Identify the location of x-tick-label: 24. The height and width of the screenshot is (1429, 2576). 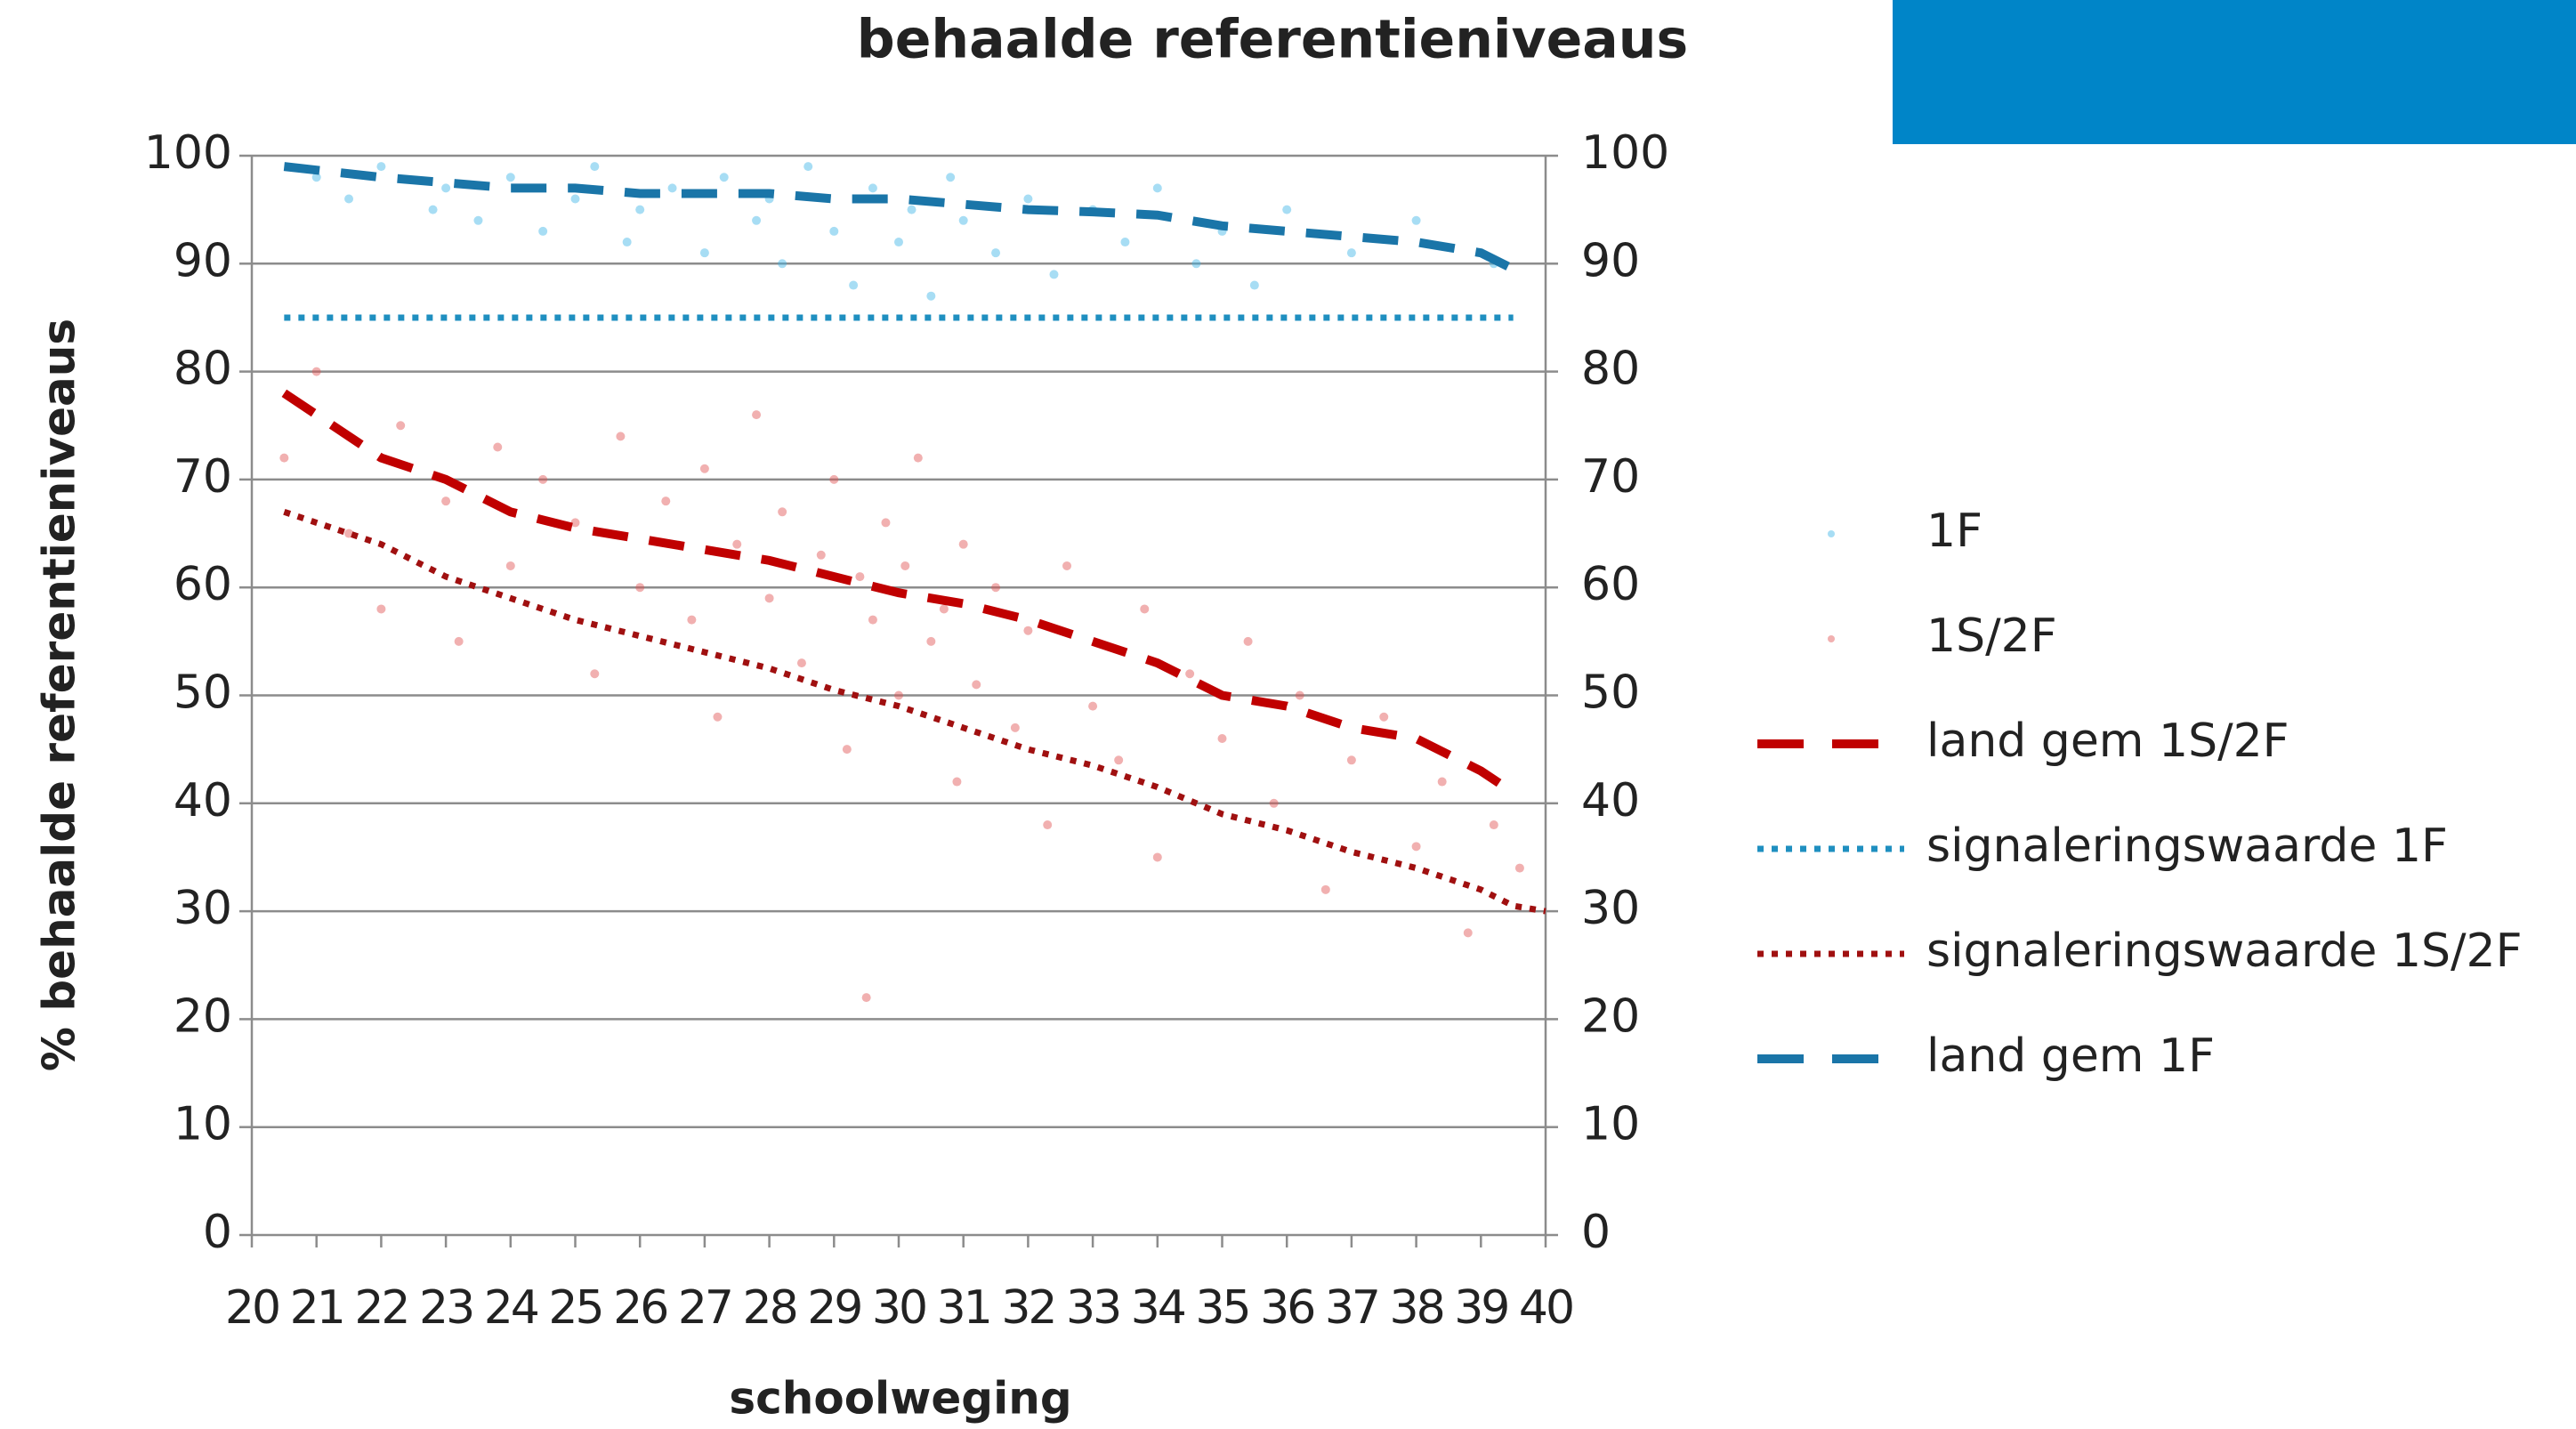
(511, 1308).